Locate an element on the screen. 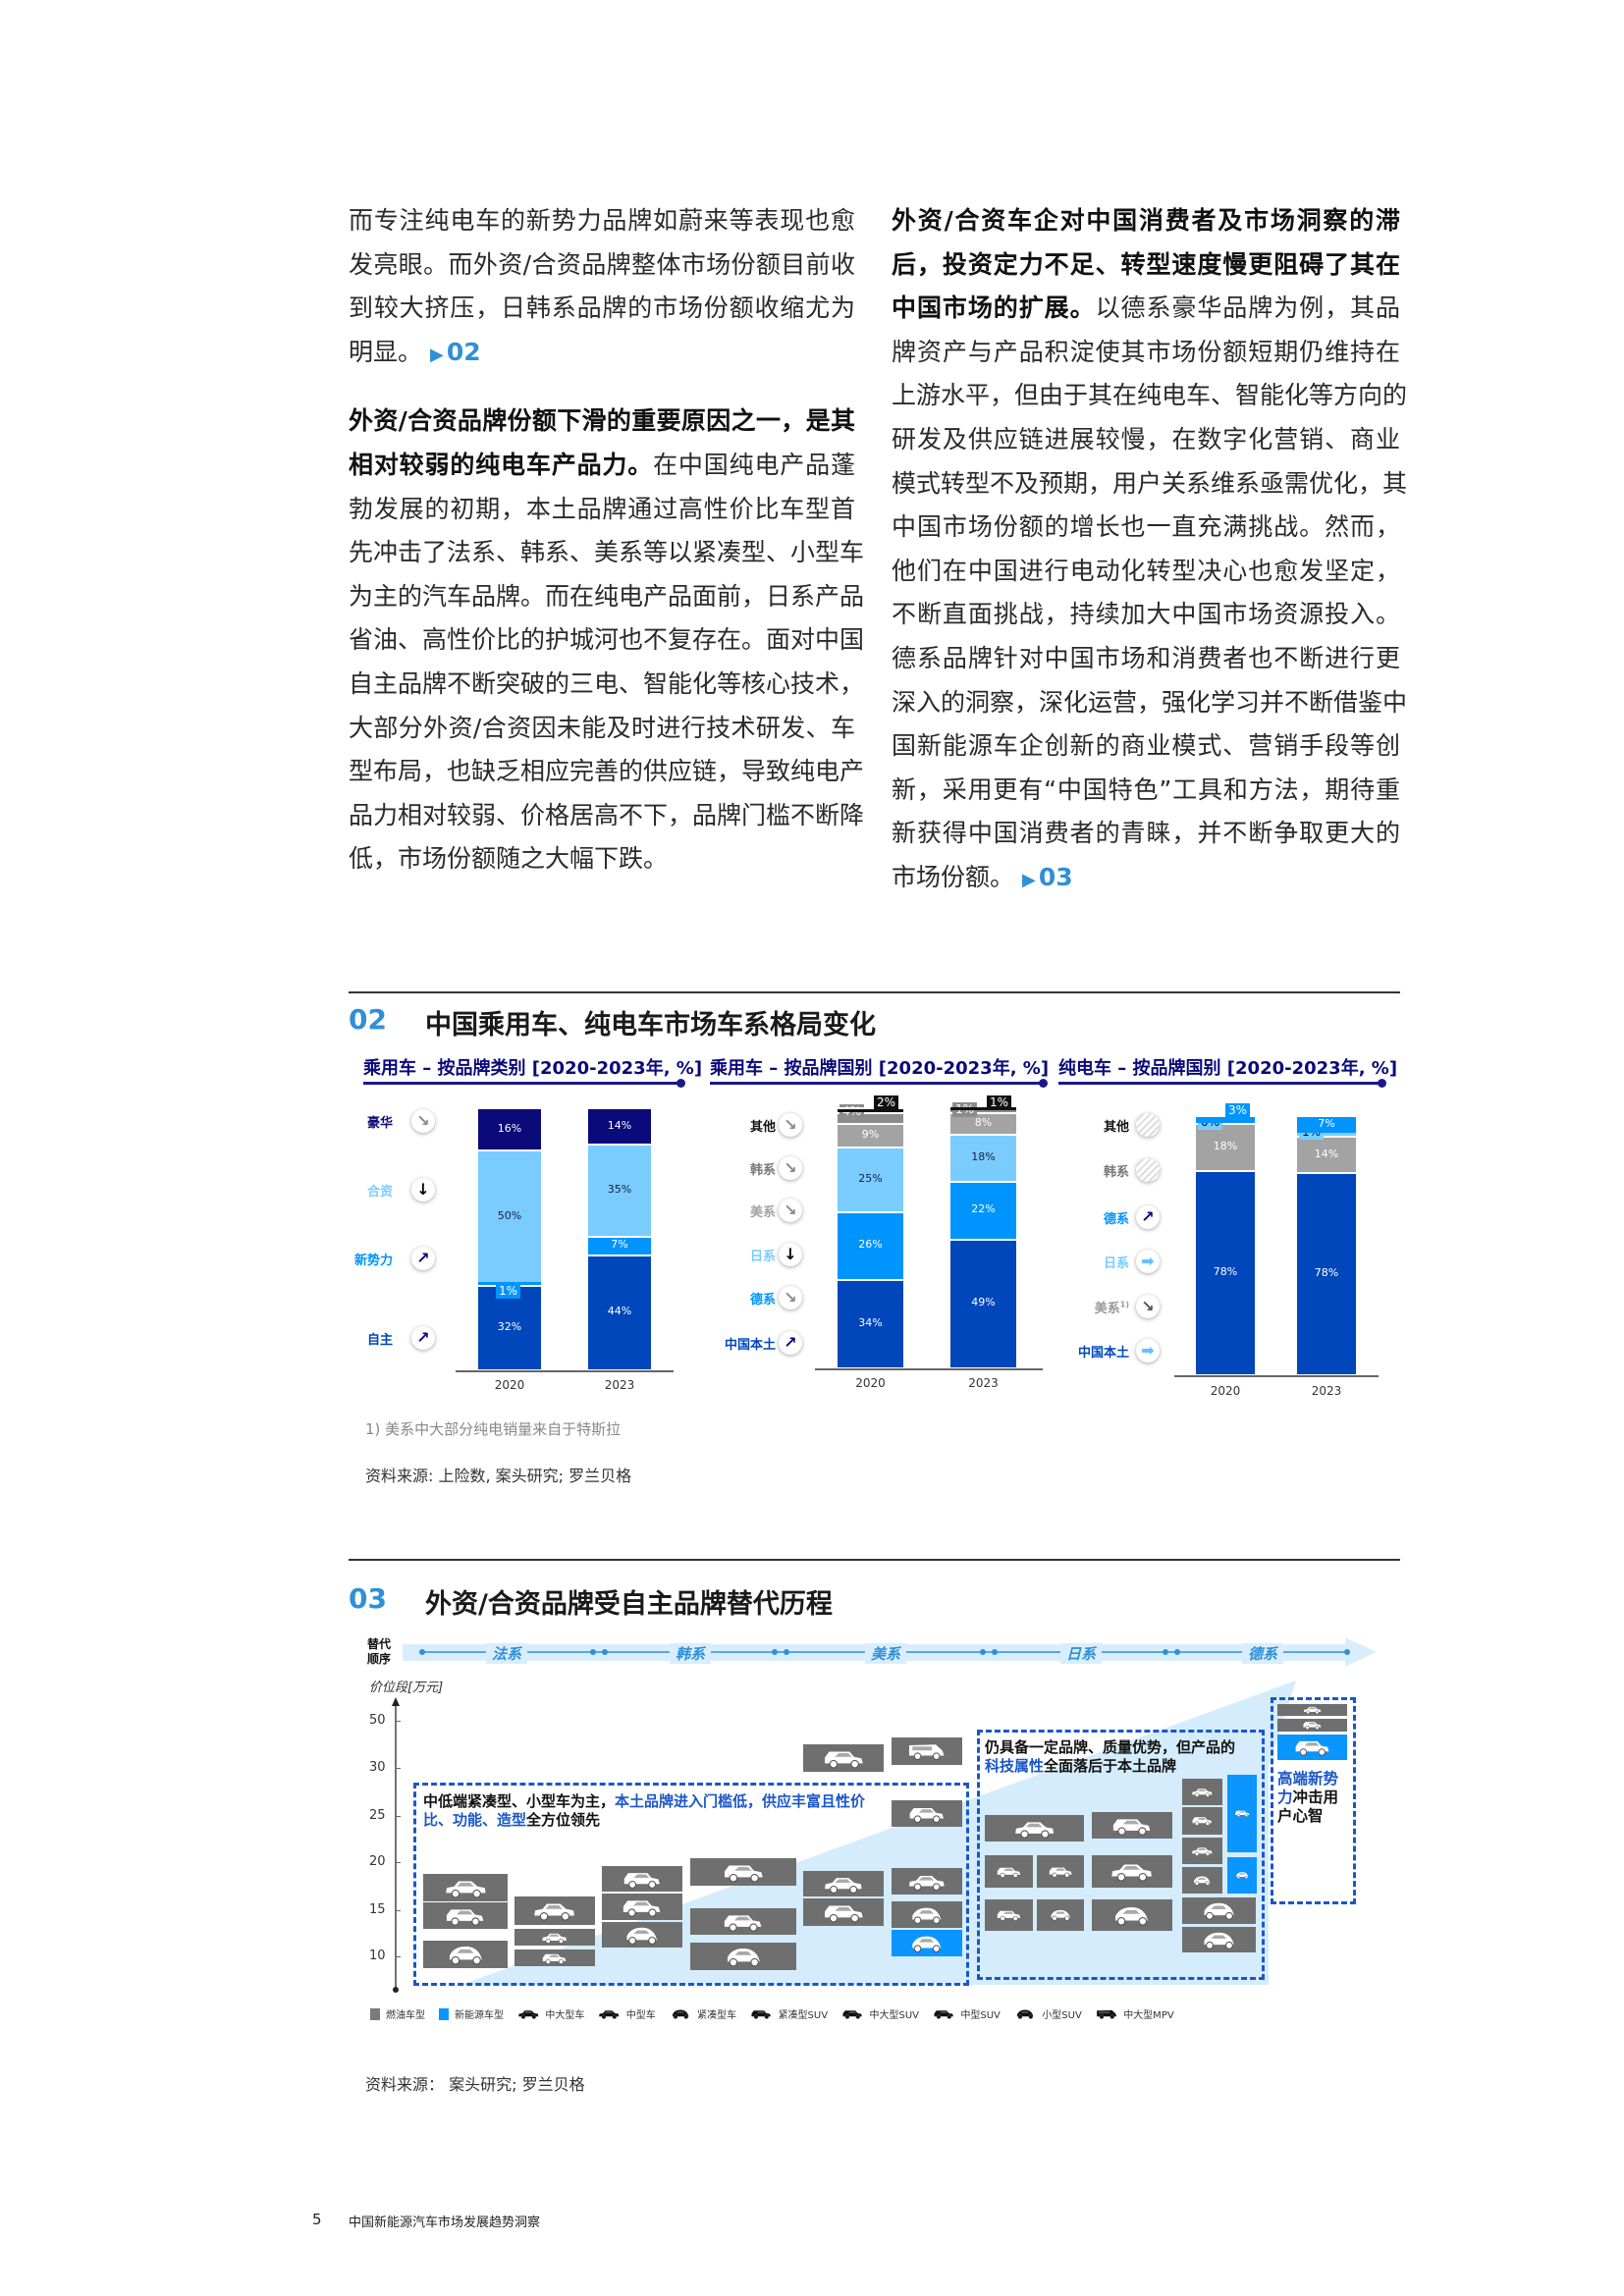 The image size is (1624, 2296). bar-value-label: 49 is located at coordinates (983, 1302).